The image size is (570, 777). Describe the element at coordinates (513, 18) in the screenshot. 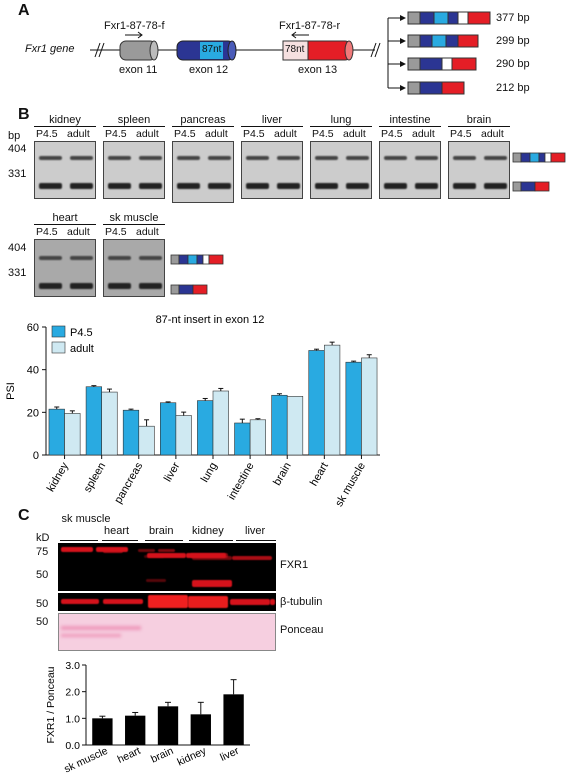

I see `isoform-377-label: 377 bp` at that location.